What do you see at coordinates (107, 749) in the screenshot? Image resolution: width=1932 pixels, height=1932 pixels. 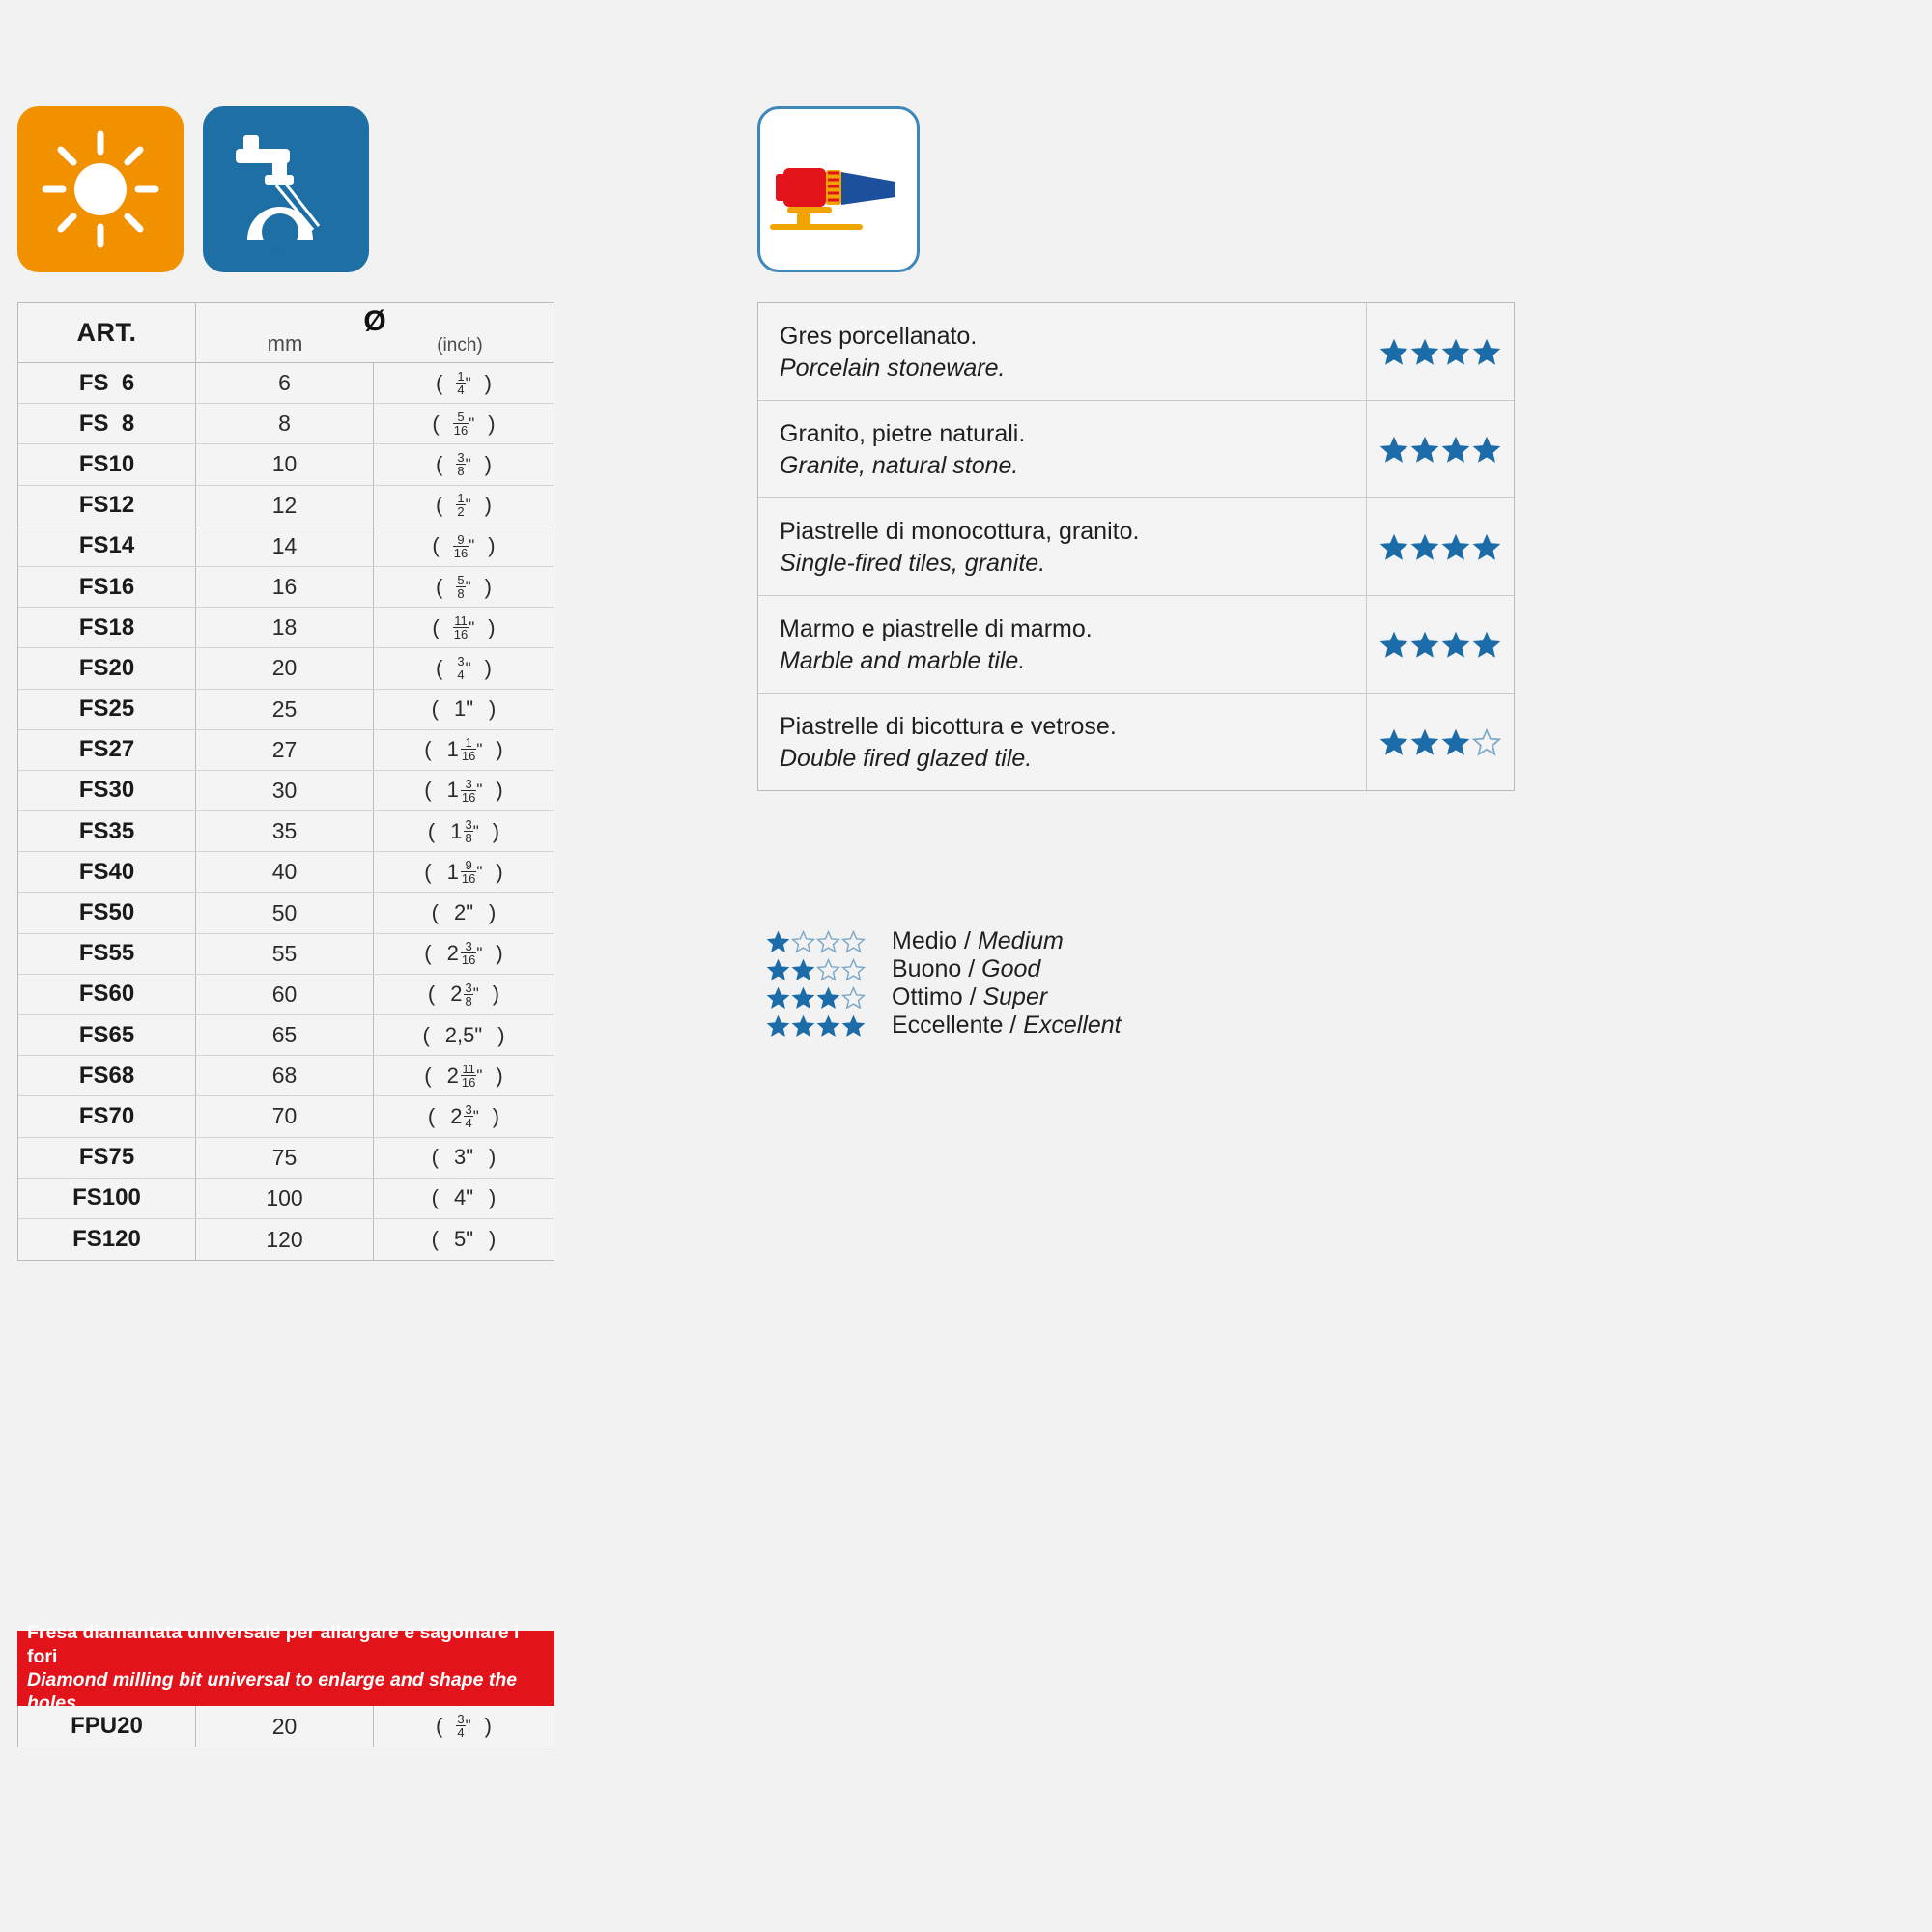 I see `cell-article: FS27` at bounding box center [107, 749].